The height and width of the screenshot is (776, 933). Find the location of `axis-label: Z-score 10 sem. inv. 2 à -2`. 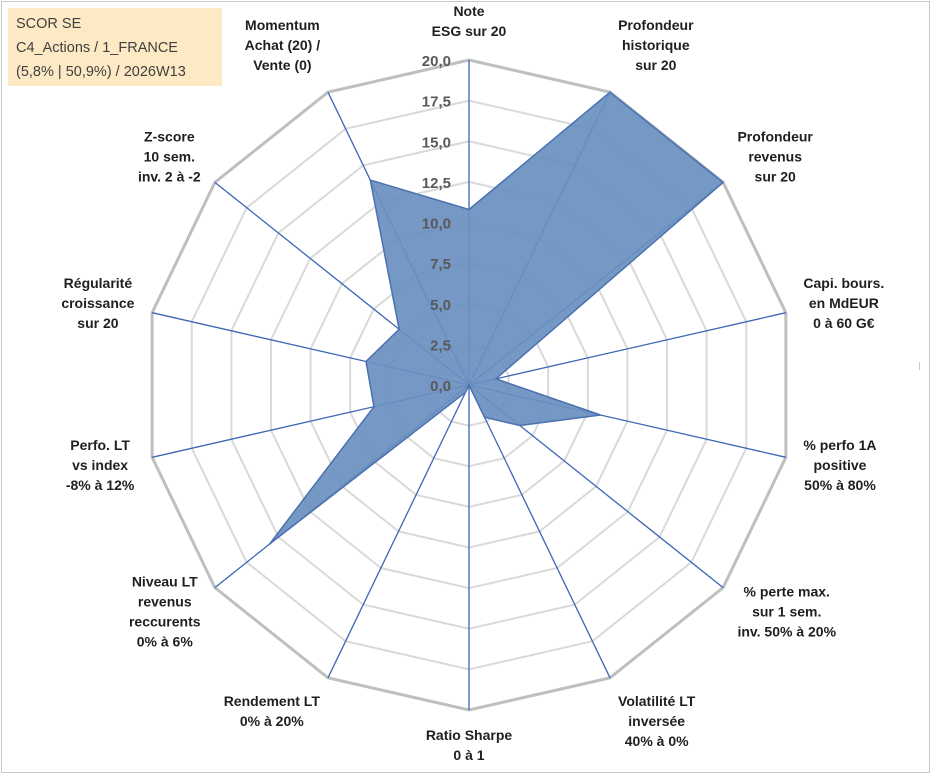

axis-label: Z-score 10 sem. inv. 2 à -2 is located at coordinates (169, 156).